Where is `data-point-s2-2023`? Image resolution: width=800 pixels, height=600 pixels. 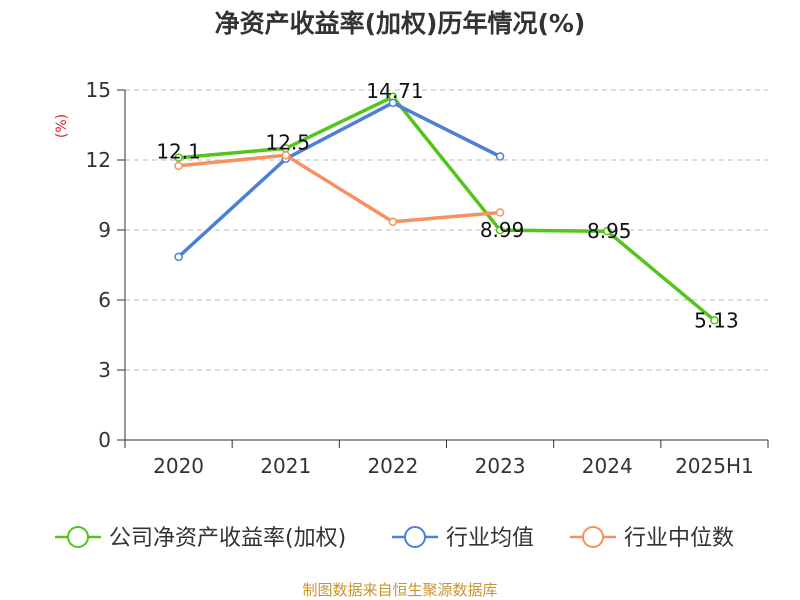
data-point-s2-2023 is located at coordinates (500, 212).